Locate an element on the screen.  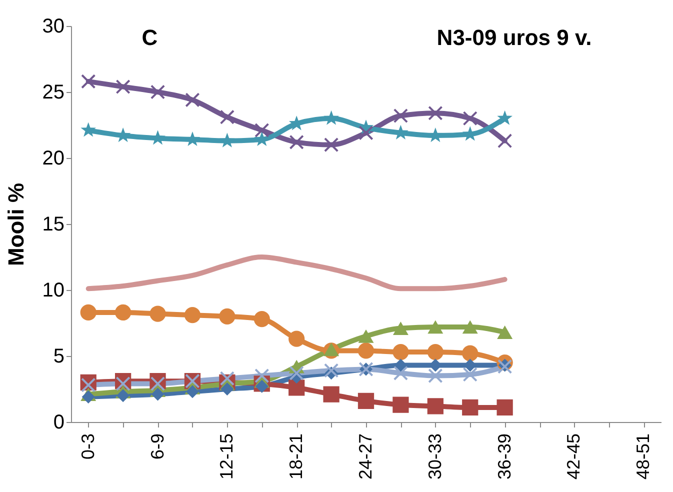
x-tick-label: 30-33 is located at coordinates (434, 457).